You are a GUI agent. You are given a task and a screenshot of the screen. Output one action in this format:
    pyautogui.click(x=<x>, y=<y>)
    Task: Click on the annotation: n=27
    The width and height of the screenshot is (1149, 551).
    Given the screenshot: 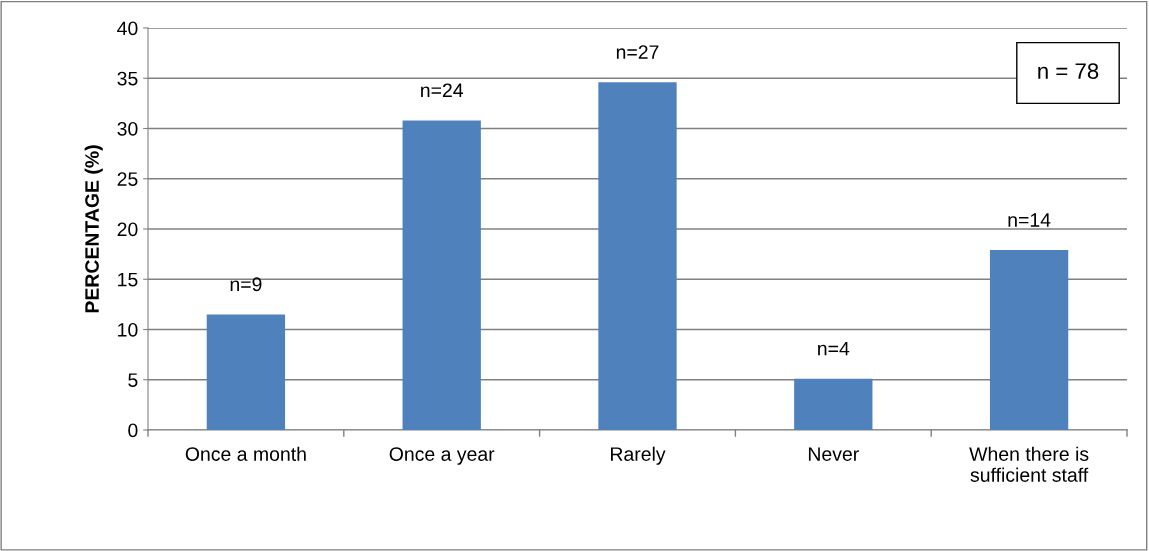 What is the action you would take?
    pyautogui.click(x=637, y=52)
    